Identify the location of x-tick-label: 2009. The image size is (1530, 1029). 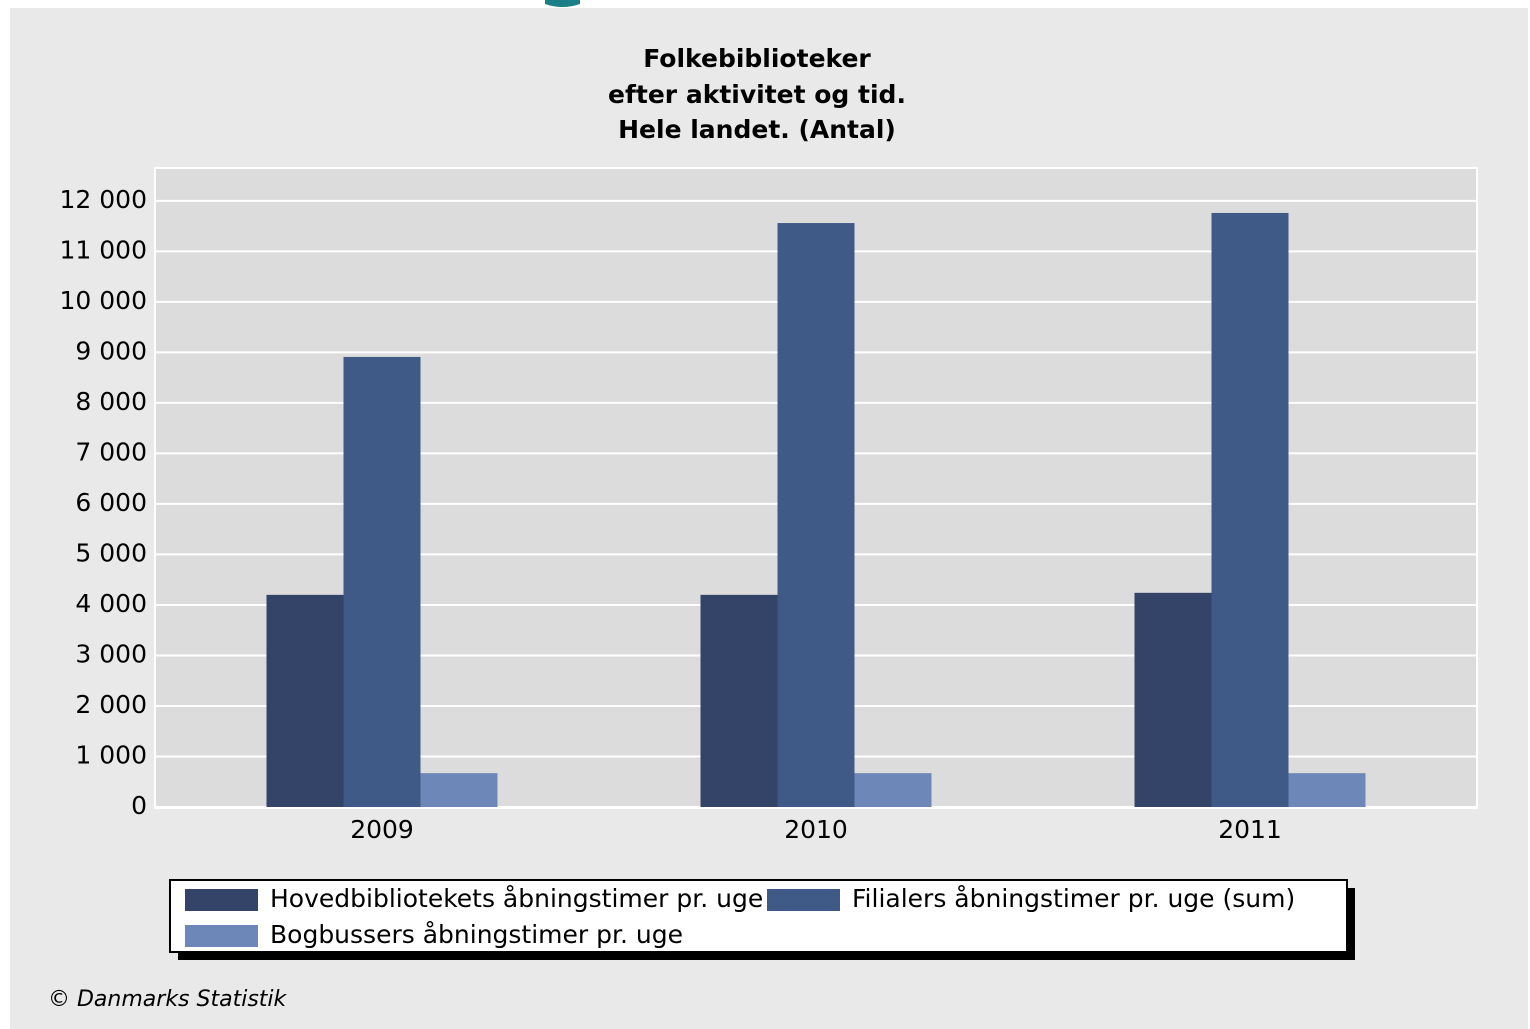
(382, 829).